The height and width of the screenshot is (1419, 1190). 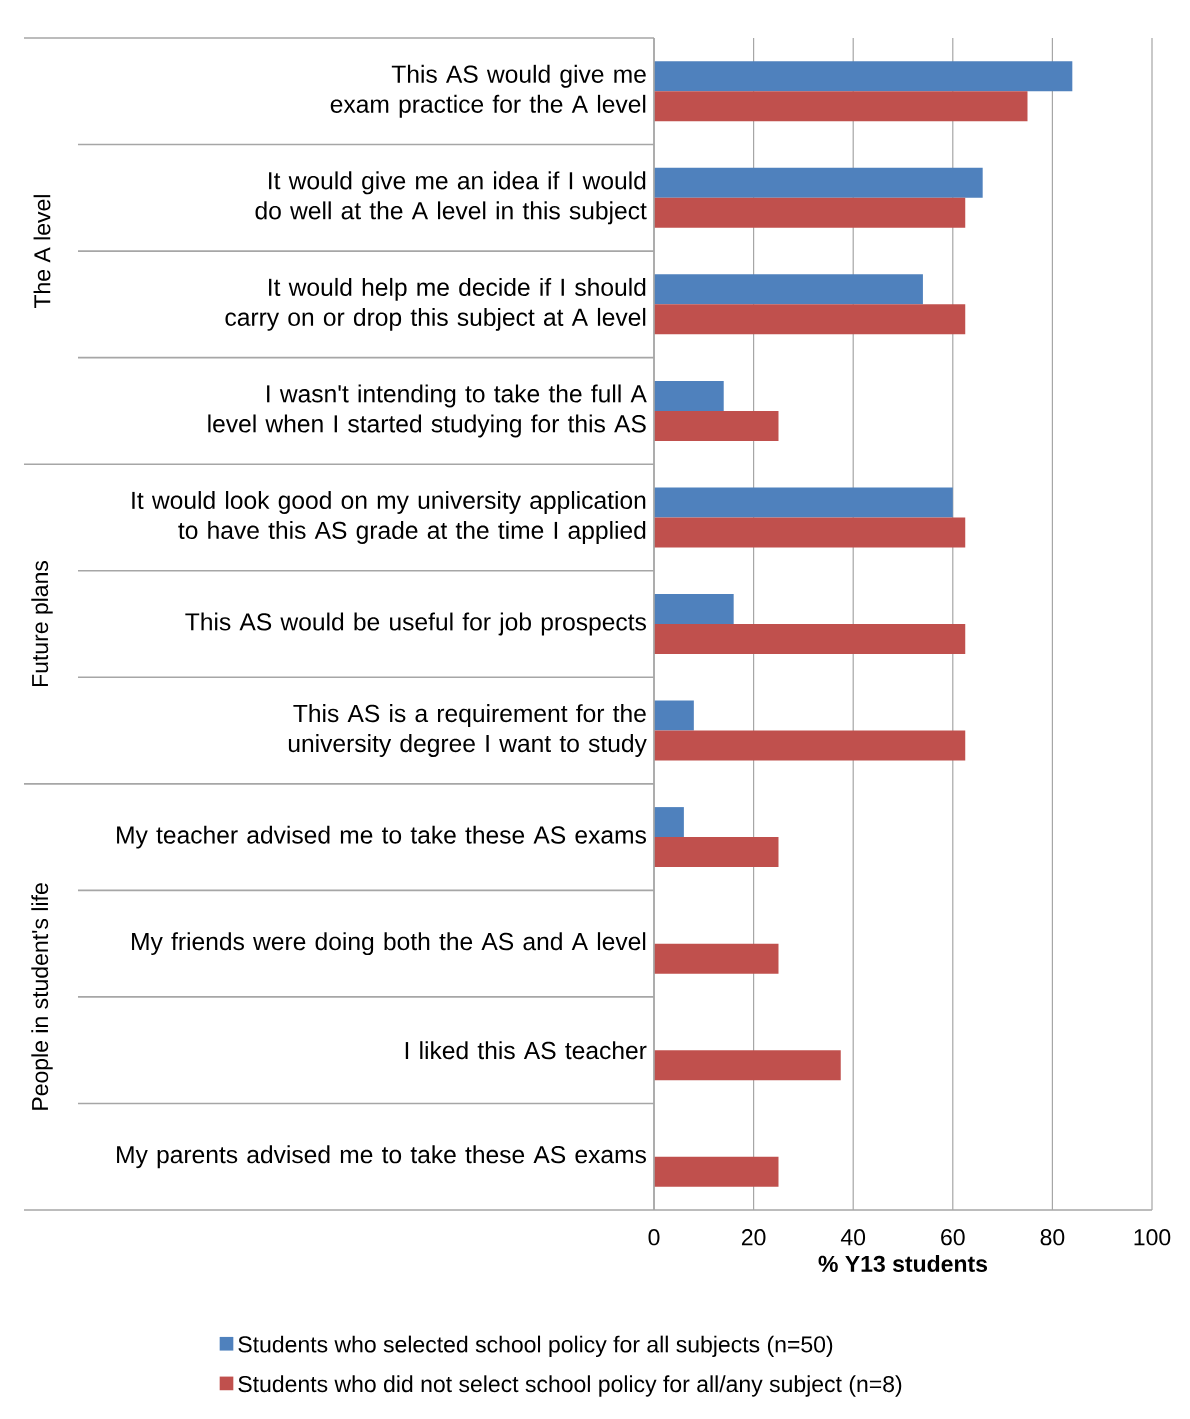 What do you see at coordinates (42, 996) in the screenshot?
I see `text: People in student's life` at bounding box center [42, 996].